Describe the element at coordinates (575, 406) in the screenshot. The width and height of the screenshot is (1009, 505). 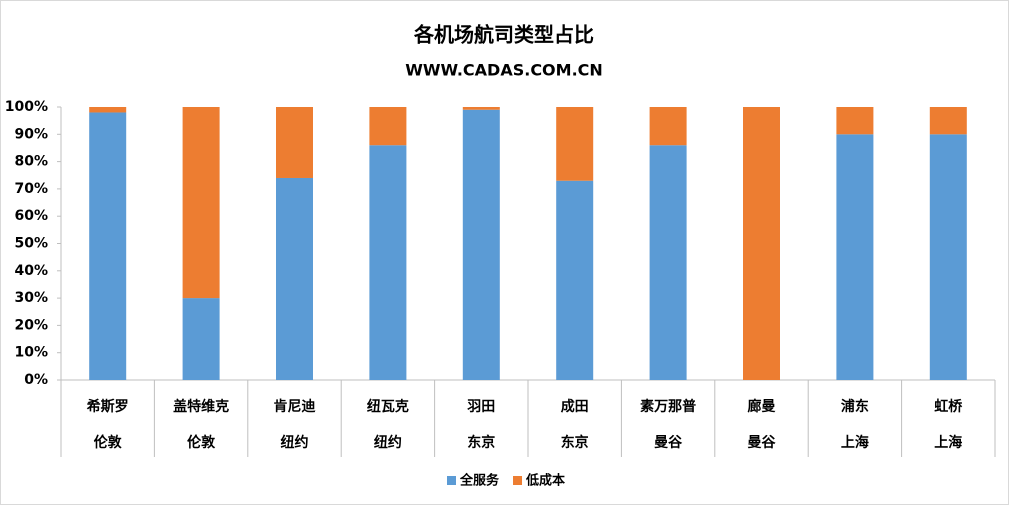
I see `x-tick-label: 成田` at that location.